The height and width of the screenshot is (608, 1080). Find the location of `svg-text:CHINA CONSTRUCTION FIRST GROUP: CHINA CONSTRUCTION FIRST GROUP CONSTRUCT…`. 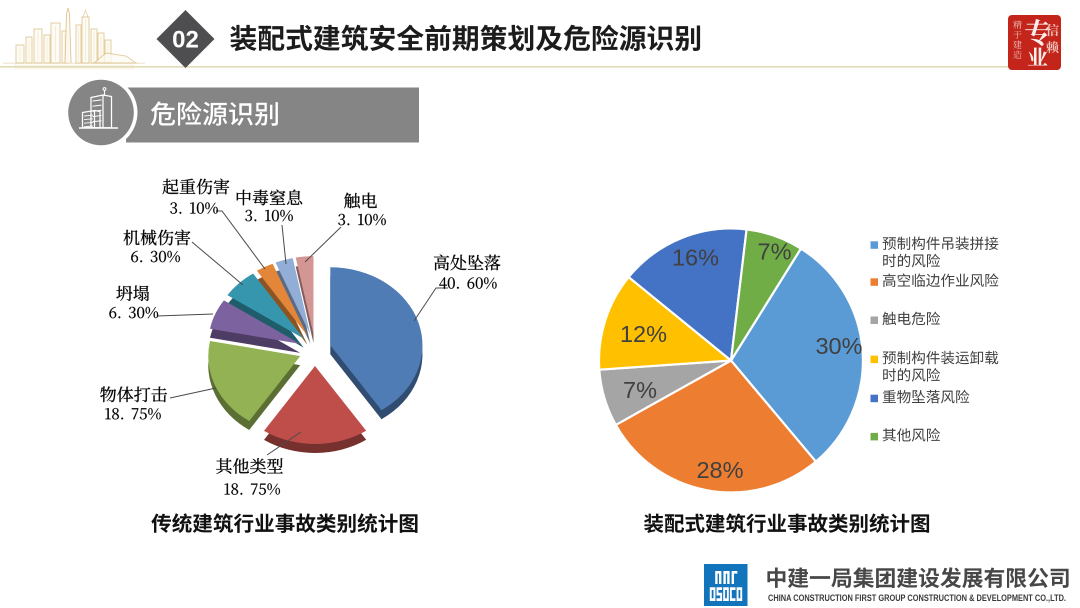

svg-text:CHINA CONSTRUCTION FIRST GROUP: CHINA CONSTRUCTION FIRST GROUP CONSTRUCT… is located at coordinates (917, 598).